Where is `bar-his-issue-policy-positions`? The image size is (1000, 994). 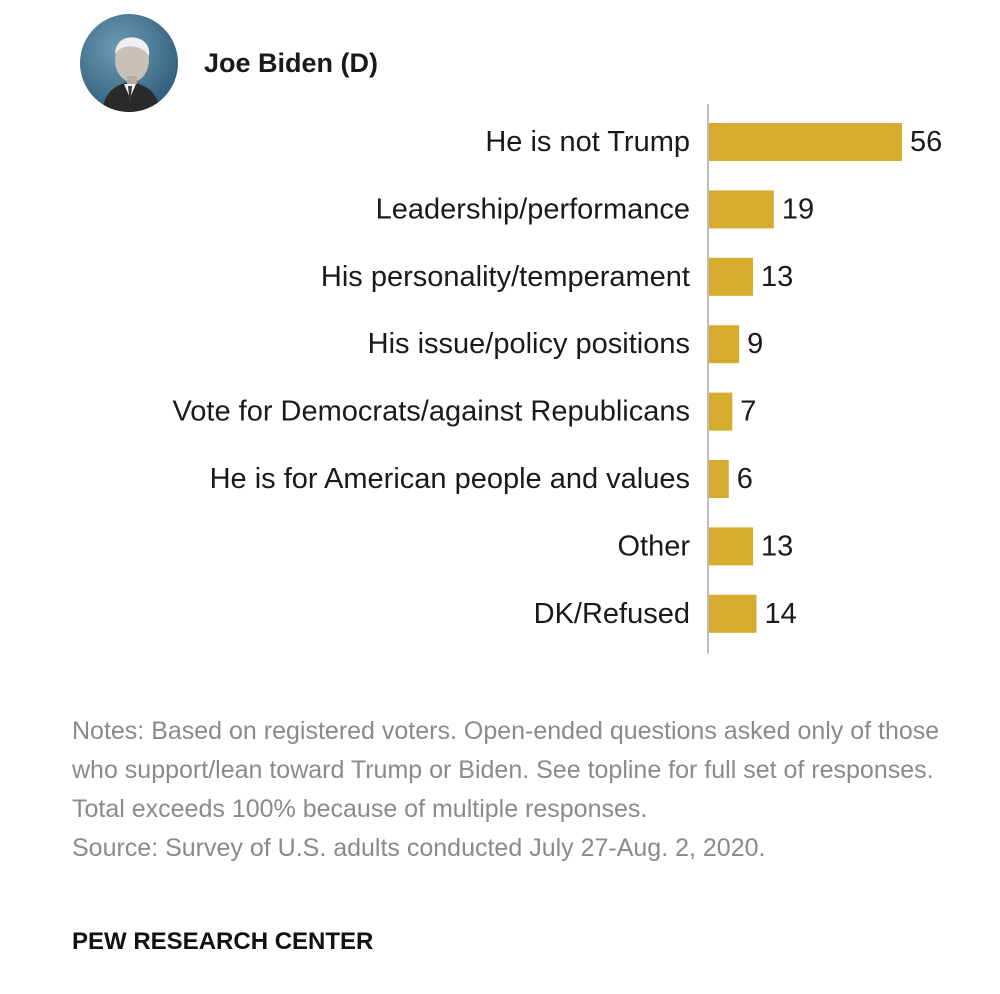
bar-his-issue-policy-positions is located at coordinates (724, 344).